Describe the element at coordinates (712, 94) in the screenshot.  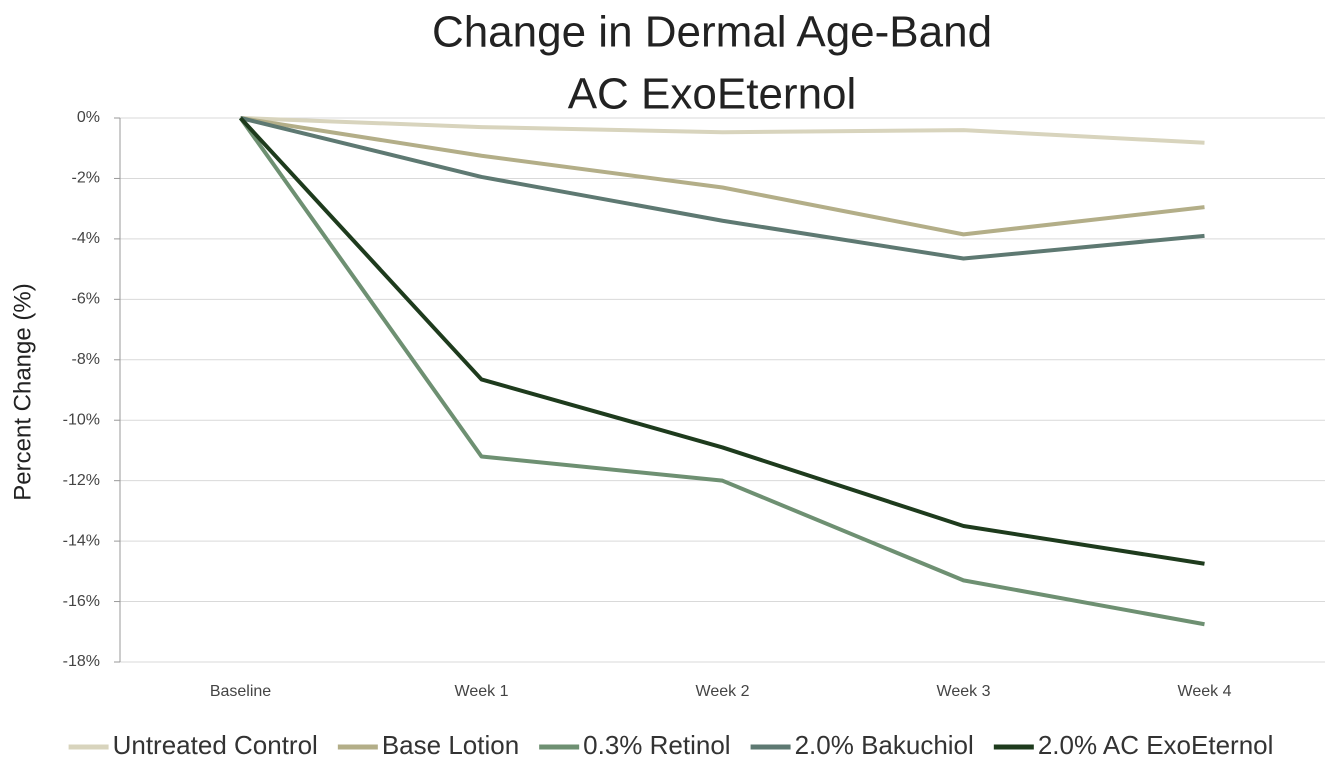
I see `chart-title: AC ExoEternol` at that location.